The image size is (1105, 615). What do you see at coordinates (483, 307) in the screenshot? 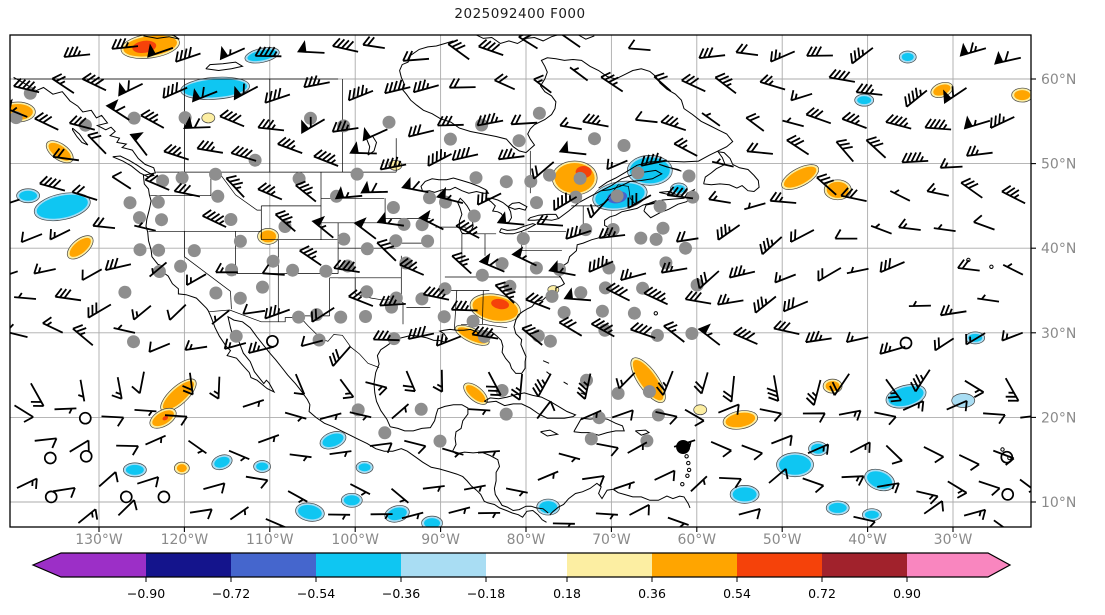
I see `state-border` at bounding box center [483, 307].